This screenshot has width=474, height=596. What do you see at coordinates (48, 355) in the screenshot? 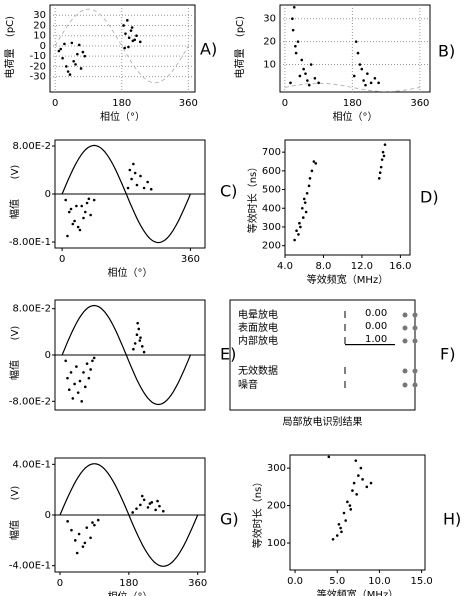
I see `y-tick-label: 0` at bounding box center [48, 355].